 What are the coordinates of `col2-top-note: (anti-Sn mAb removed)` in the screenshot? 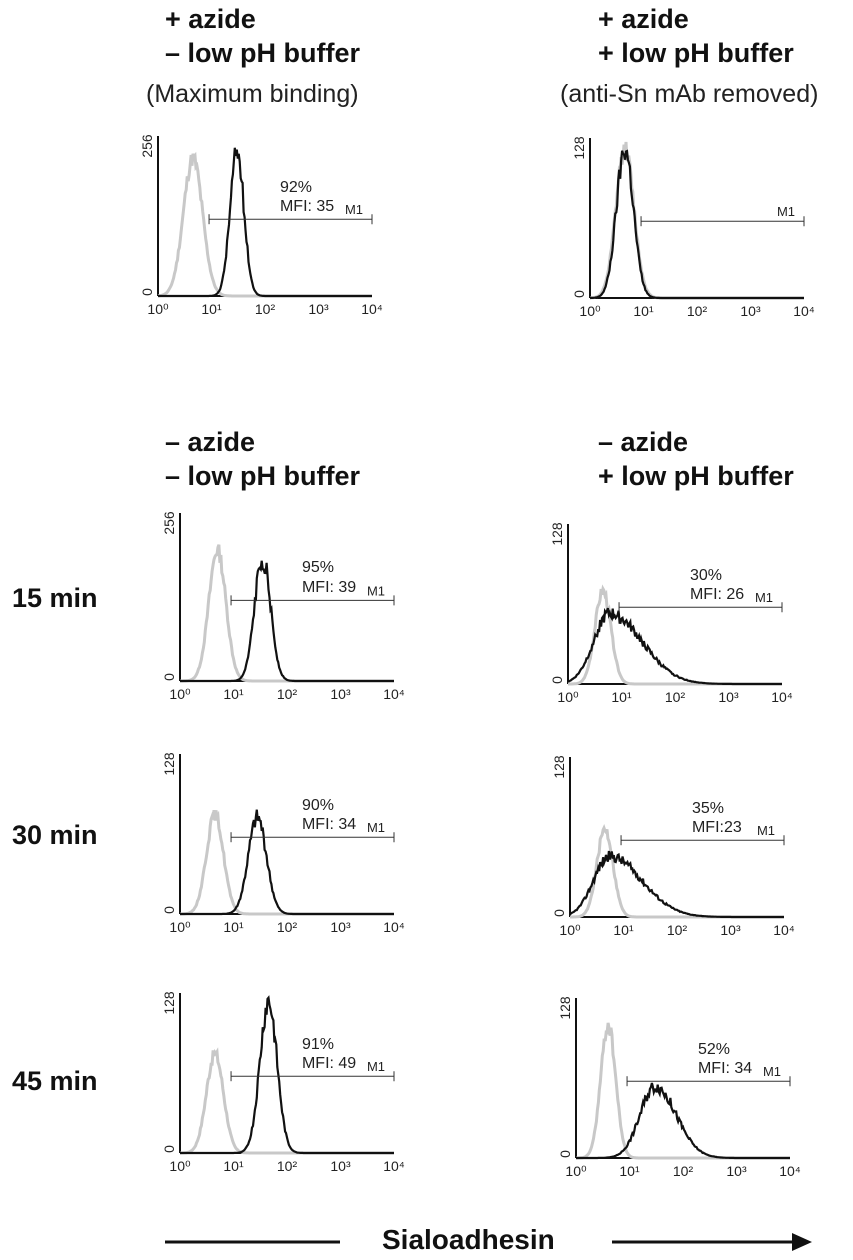 It's located at (689, 94).